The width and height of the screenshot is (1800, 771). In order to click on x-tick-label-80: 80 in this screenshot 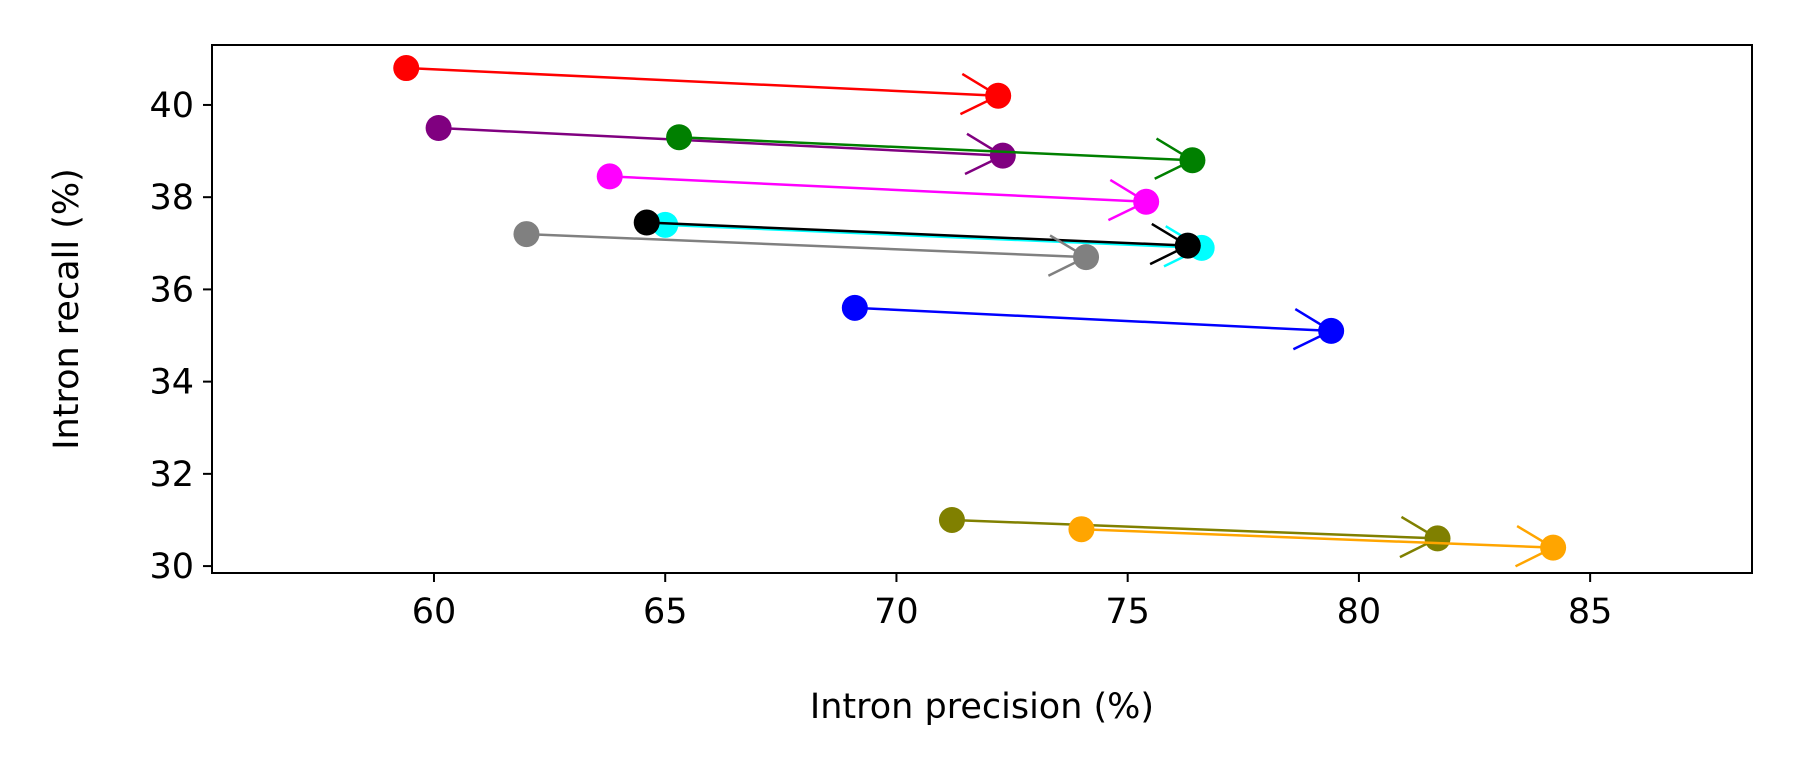, I will do `click(1359, 612)`.